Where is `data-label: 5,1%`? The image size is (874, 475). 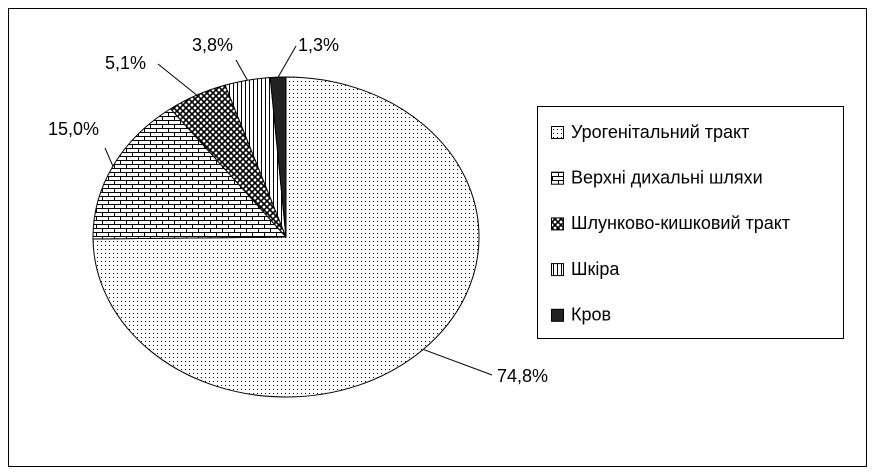
data-label: 5,1% is located at coordinates (125, 63).